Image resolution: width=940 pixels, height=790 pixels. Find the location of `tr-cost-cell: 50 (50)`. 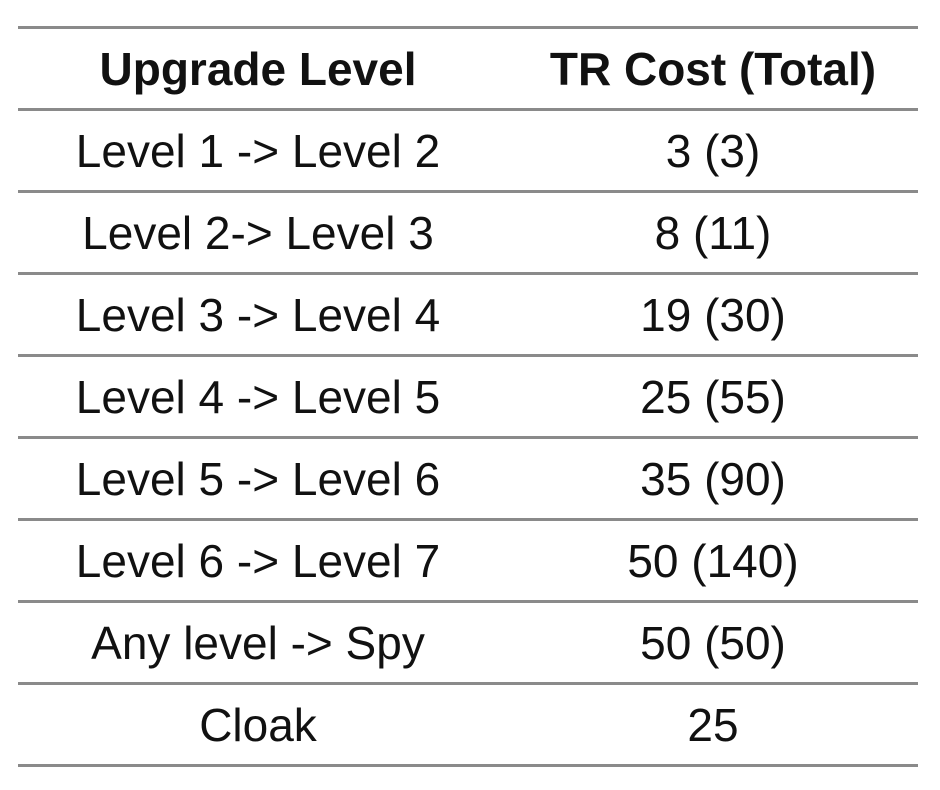

tr-cost-cell: 50 (50) is located at coordinates (713, 642).